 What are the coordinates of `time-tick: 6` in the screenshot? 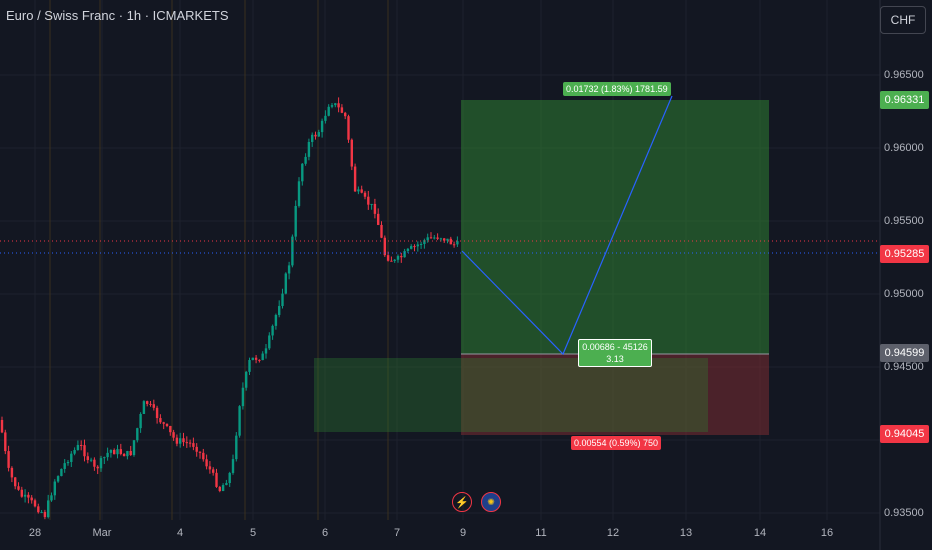 It's located at (325, 533).